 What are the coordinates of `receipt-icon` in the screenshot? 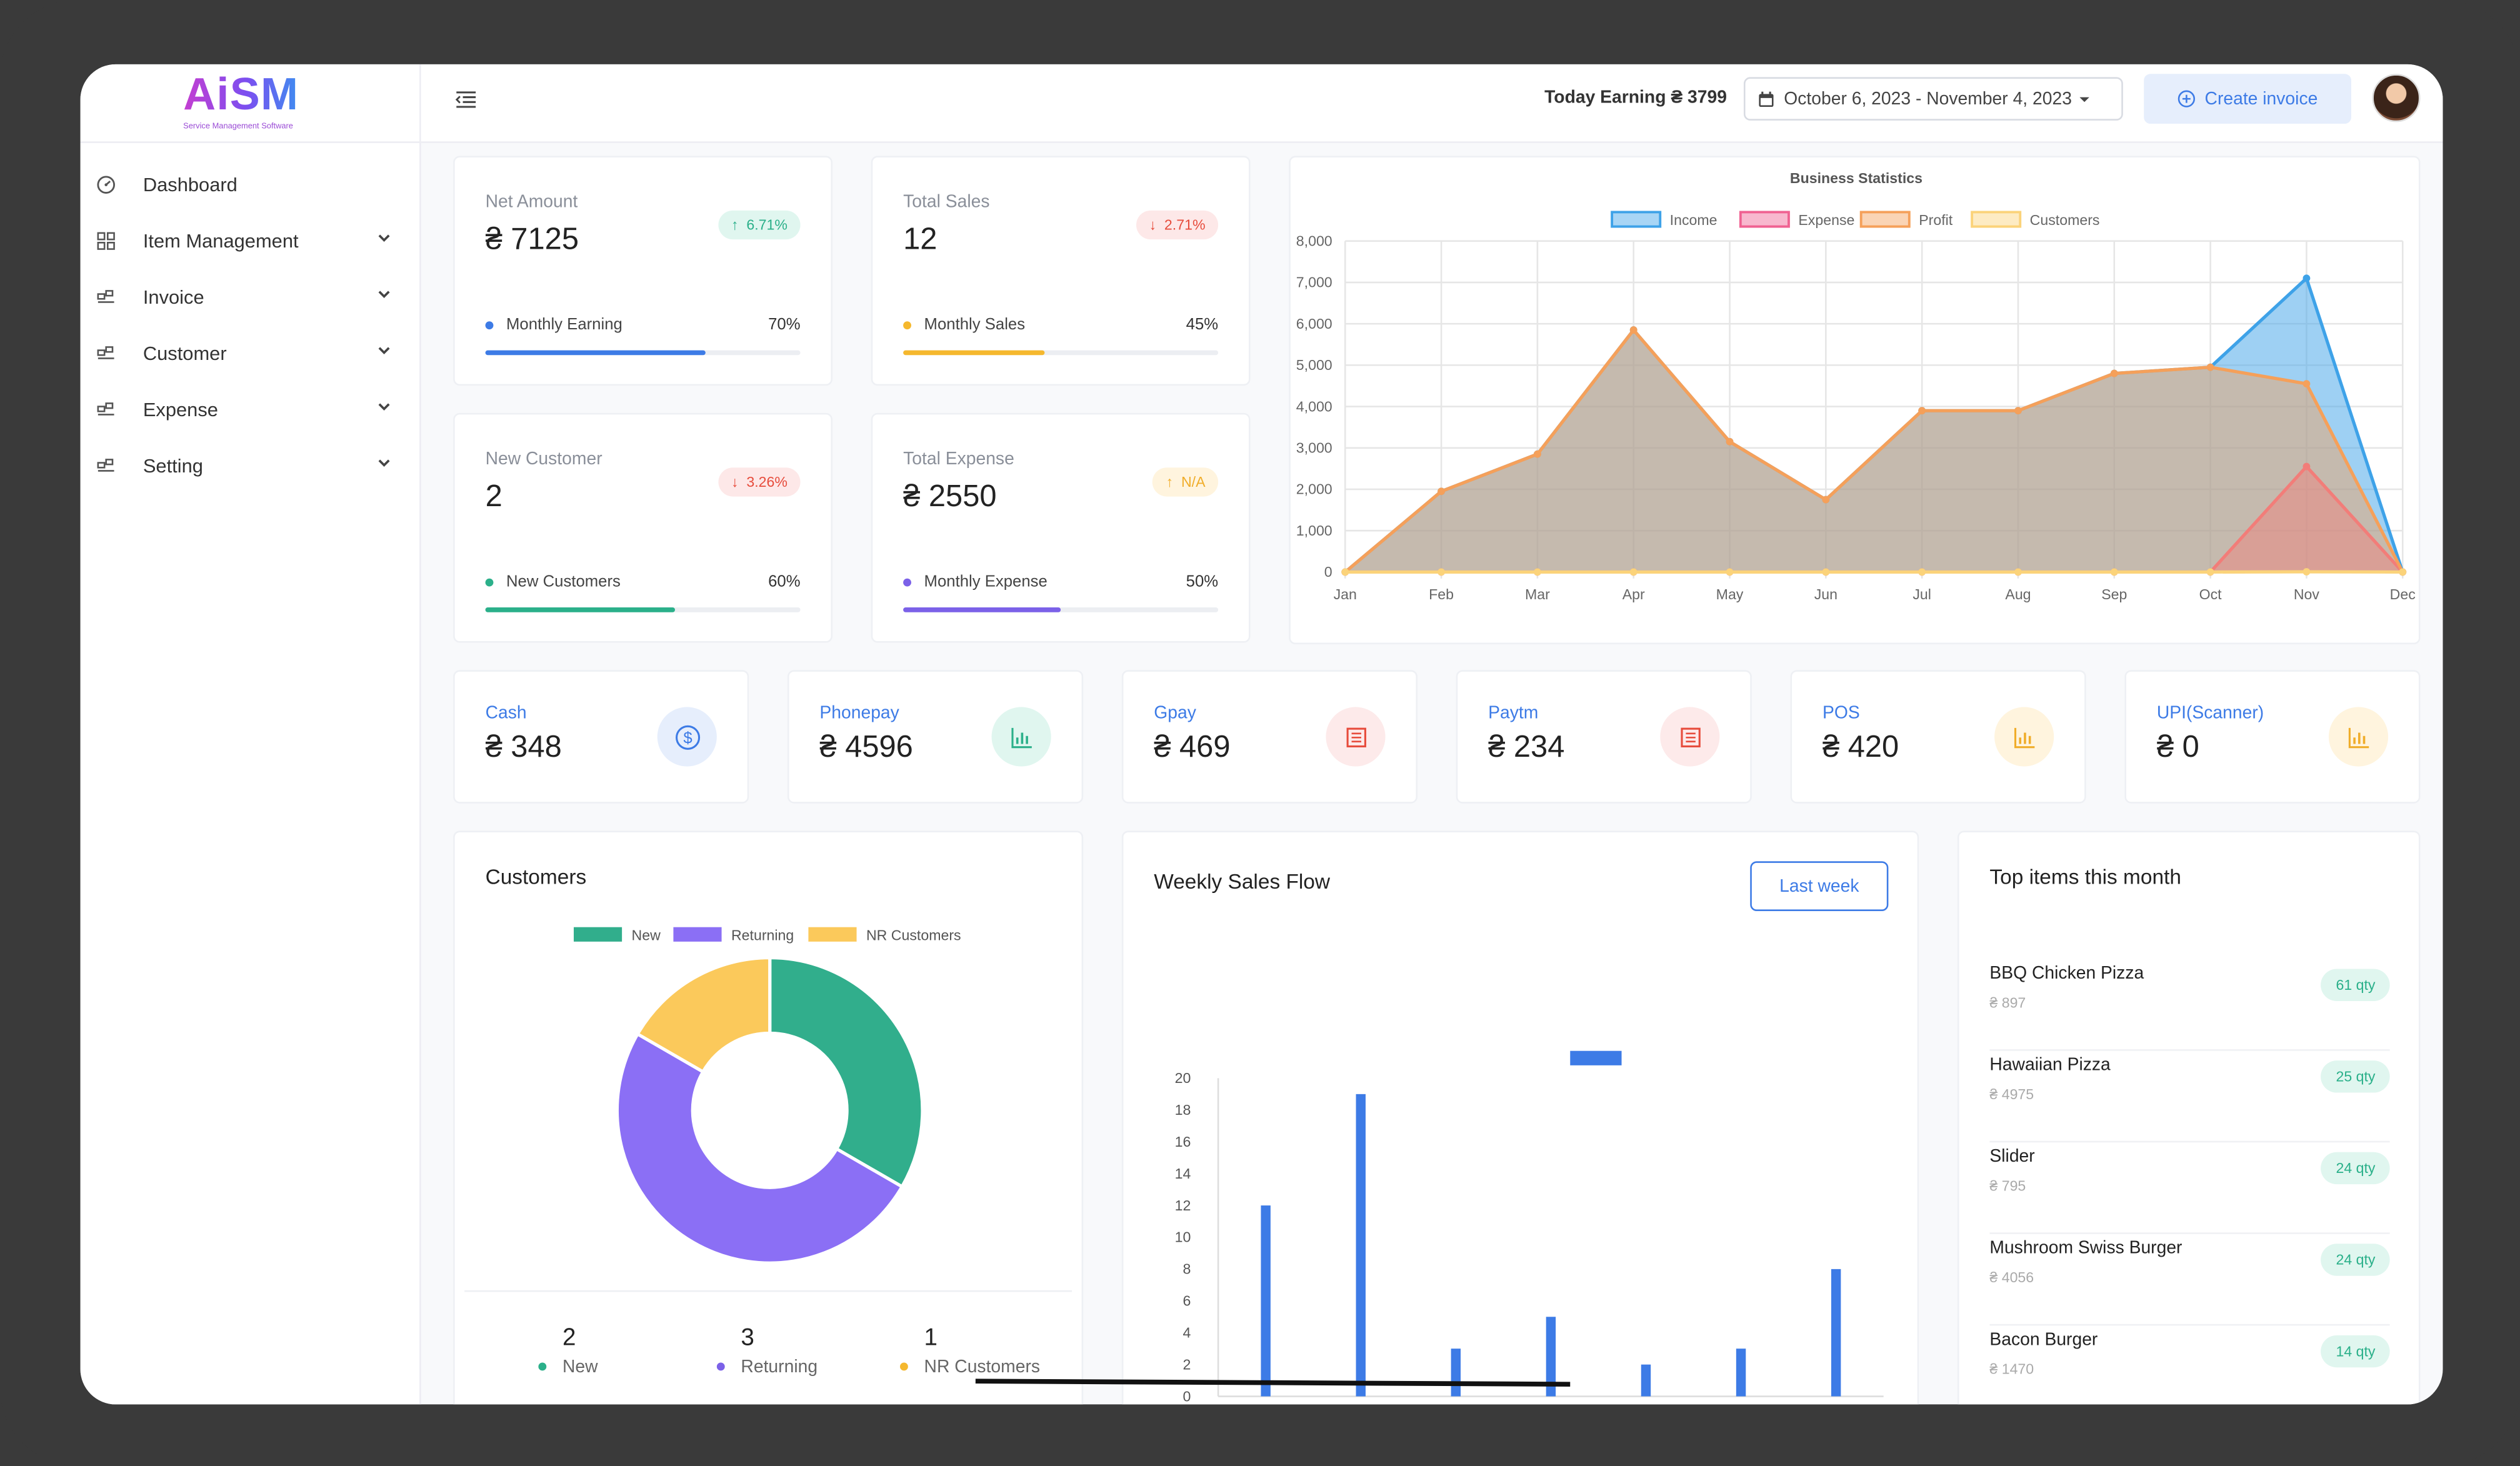 It's located at (1356, 737).